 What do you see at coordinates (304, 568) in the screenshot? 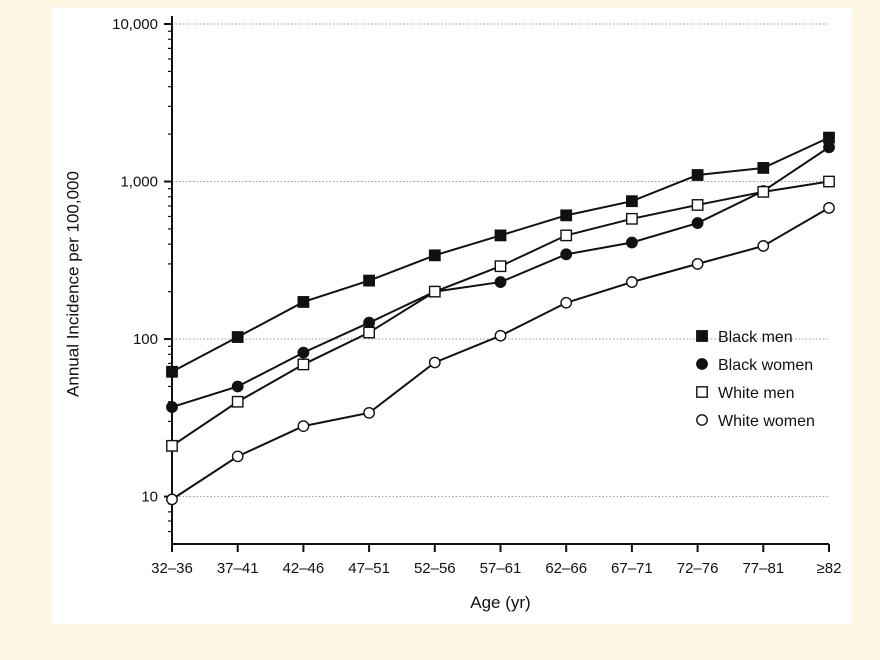
I see `x-tick-label: 42–46` at bounding box center [304, 568].